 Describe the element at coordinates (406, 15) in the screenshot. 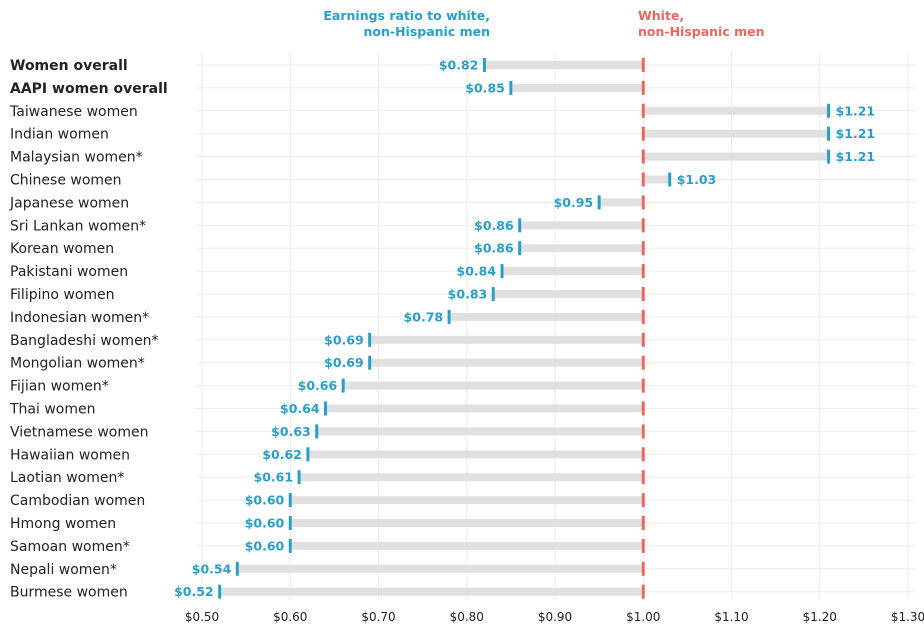

I see `legend-ratio-line1: Earnings ratio to white,` at that location.